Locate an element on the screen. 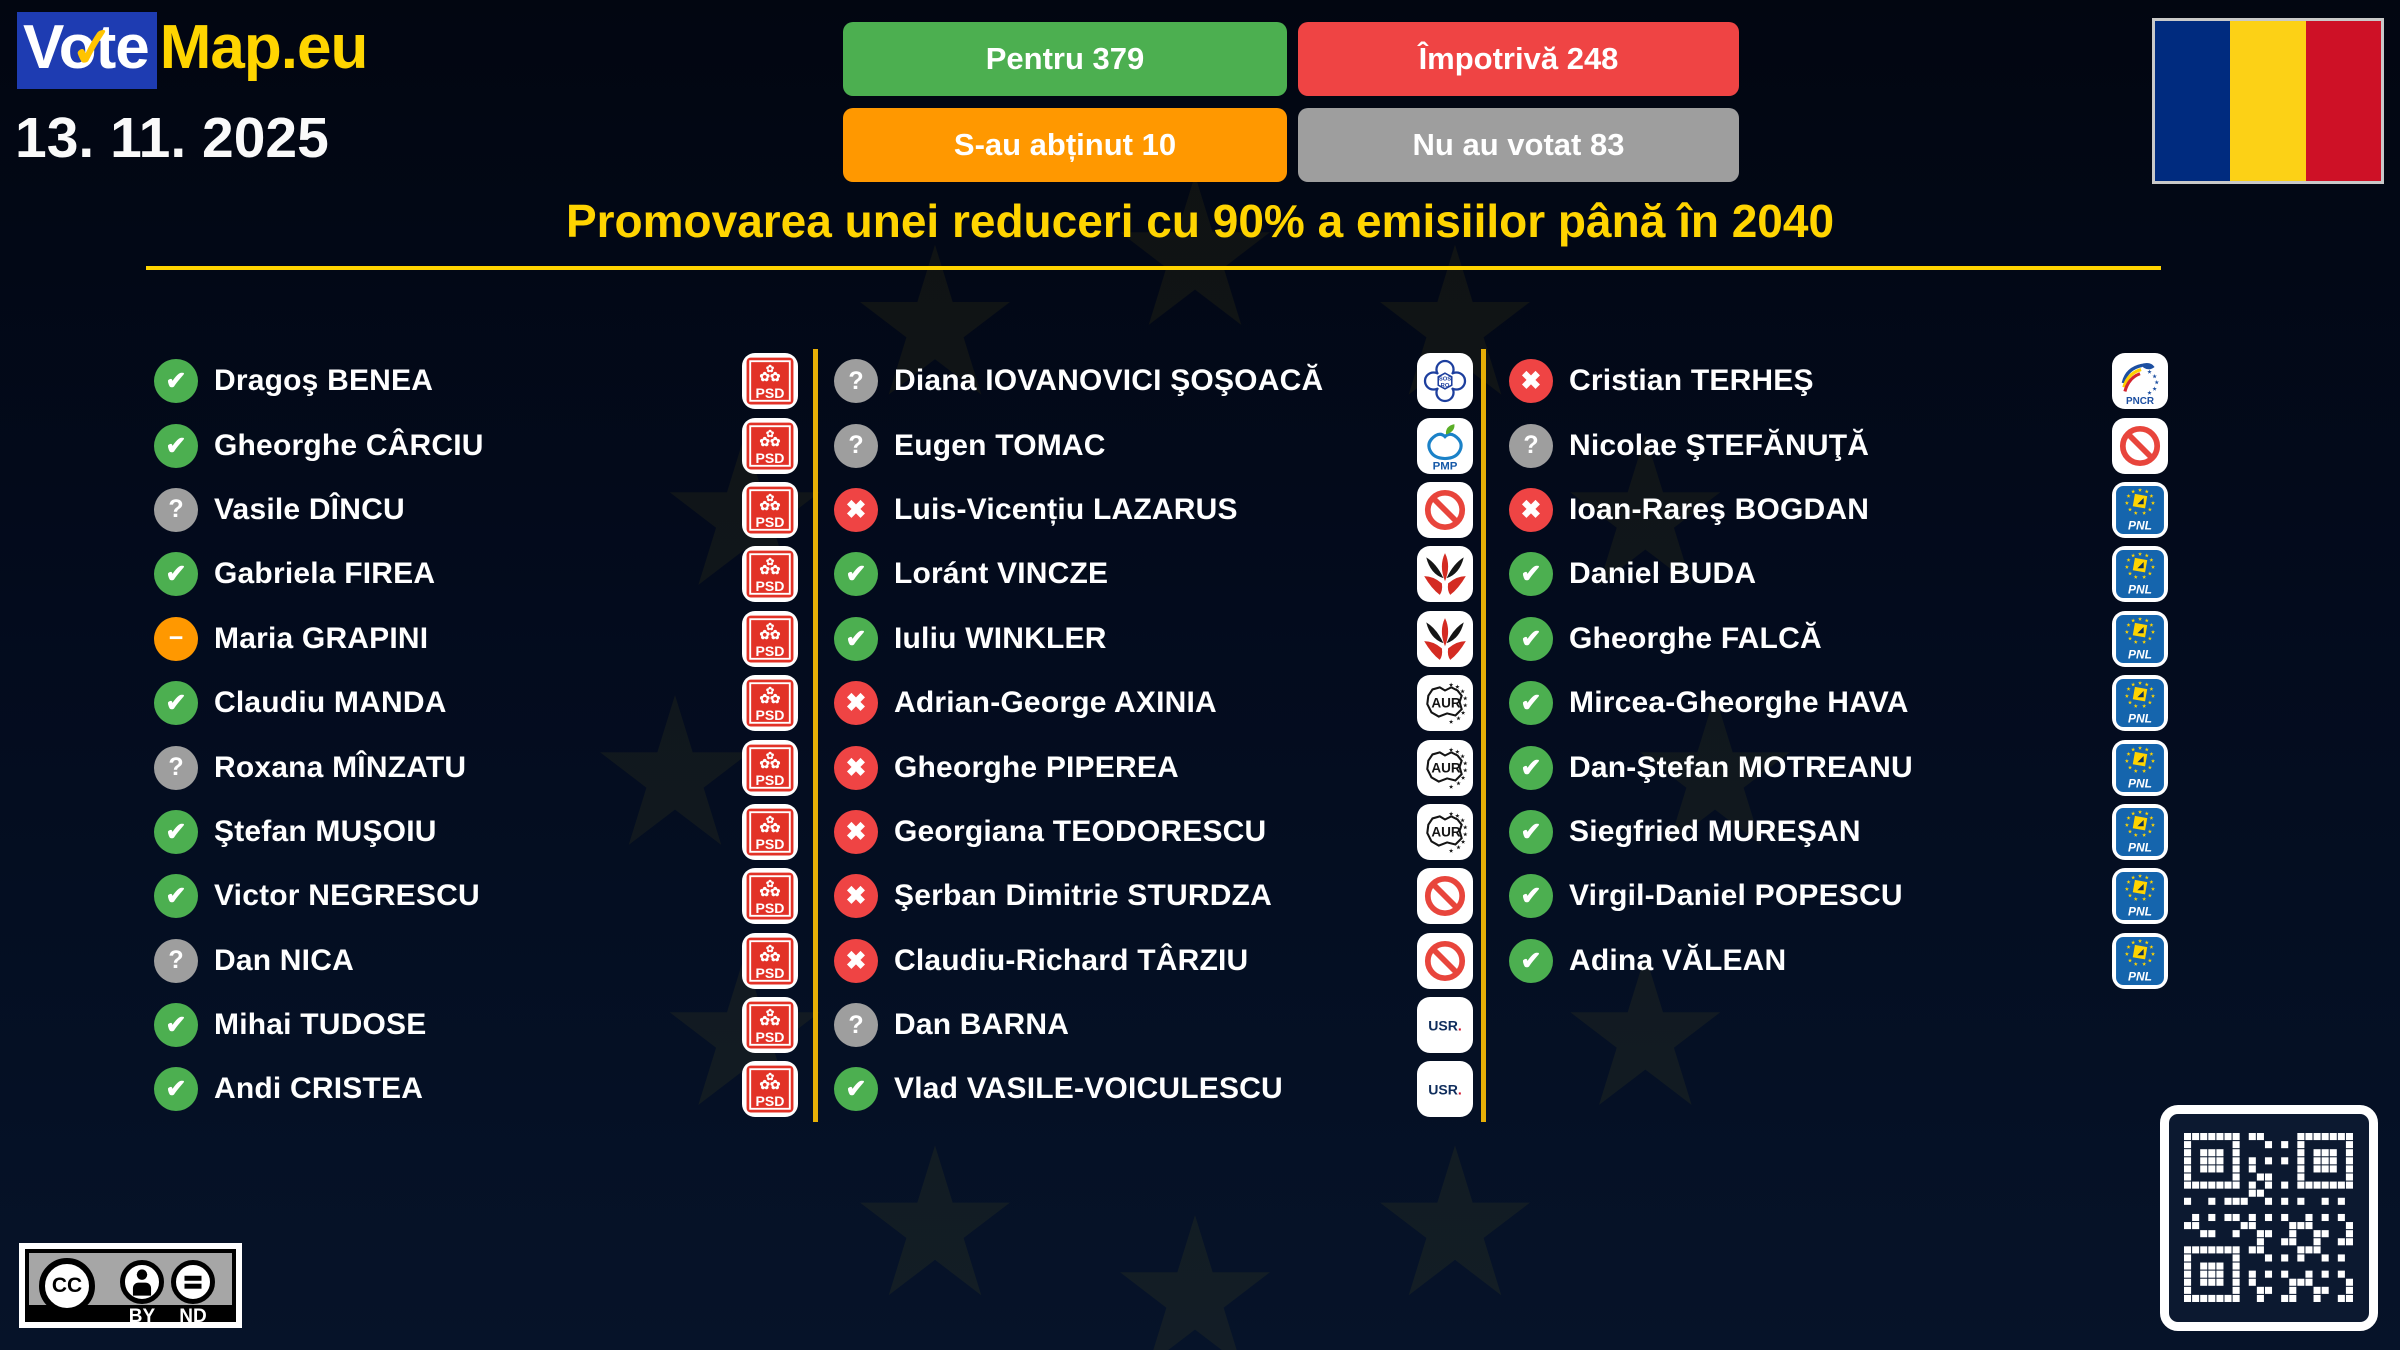 Image resolution: width=2400 pixels, height=1350 pixels. svg-text: PNCR is located at coordinates (2140, 401).